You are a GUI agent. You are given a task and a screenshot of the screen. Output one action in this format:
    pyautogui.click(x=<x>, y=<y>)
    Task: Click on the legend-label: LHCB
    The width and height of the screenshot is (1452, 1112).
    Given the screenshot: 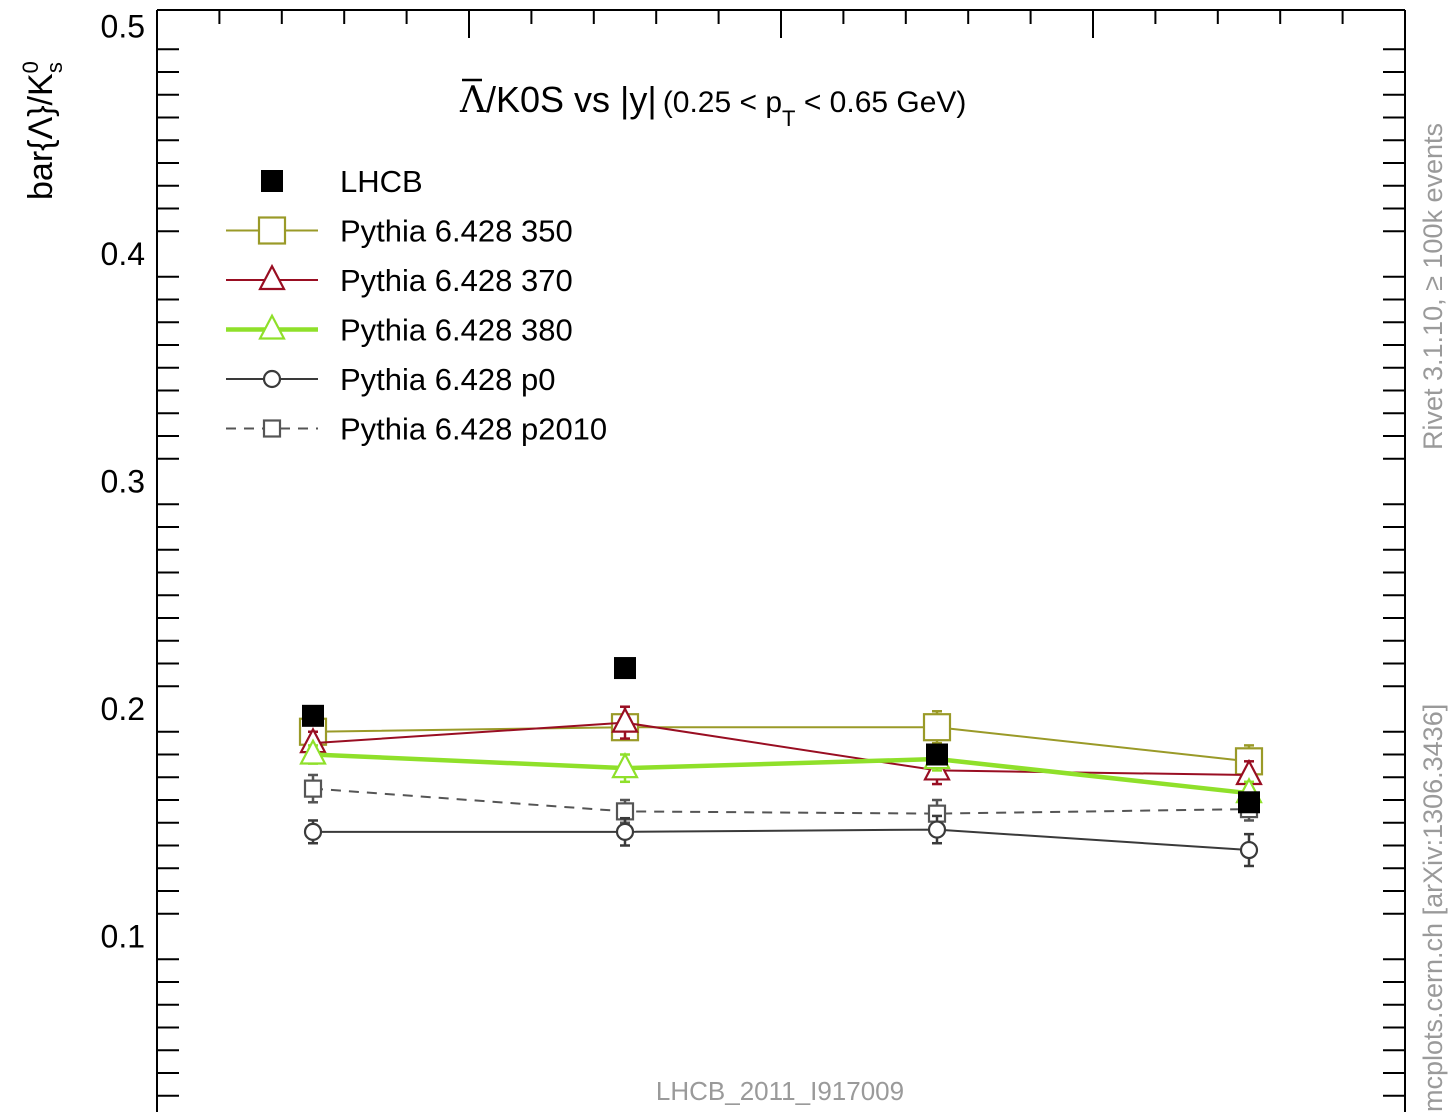 What is the action you would take?
    pyautogui.click(x=381, y=181)
    